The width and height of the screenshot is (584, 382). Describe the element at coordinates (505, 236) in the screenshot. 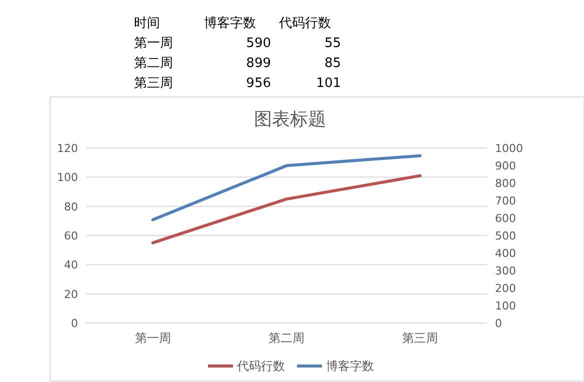

I see `y2-tick-label: 500` at that location.